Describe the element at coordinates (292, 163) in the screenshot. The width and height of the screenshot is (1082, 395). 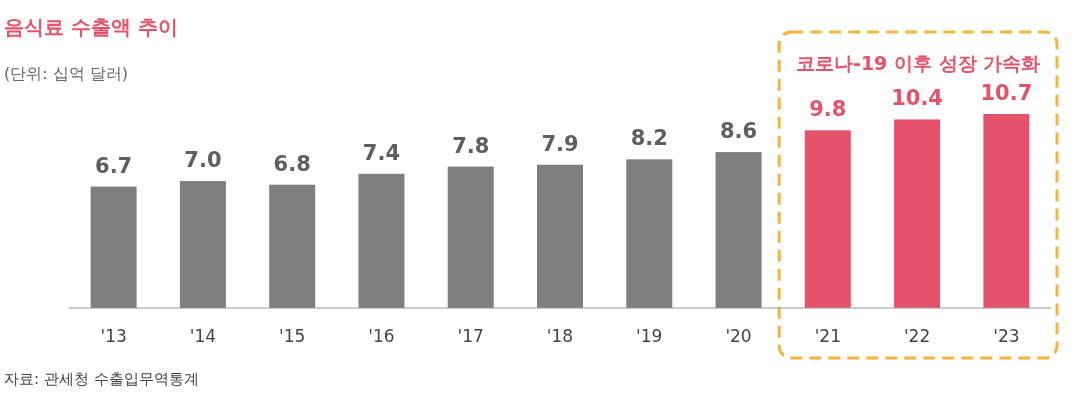
I see `data-label: 6.8` at that location.